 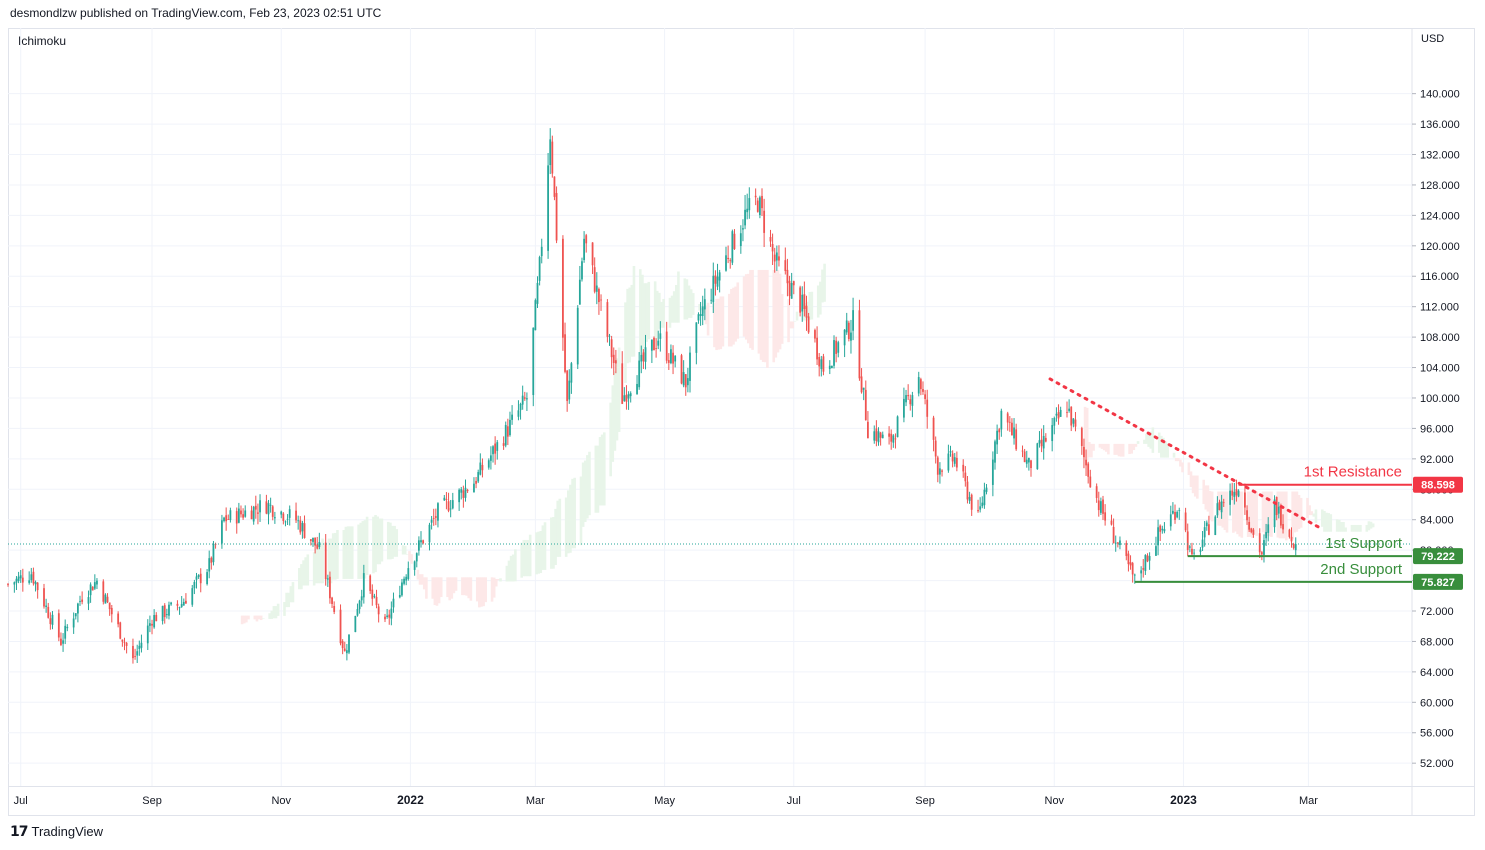 I want to click on indicator-label: Ichimoku, so click(x=42, y=41).